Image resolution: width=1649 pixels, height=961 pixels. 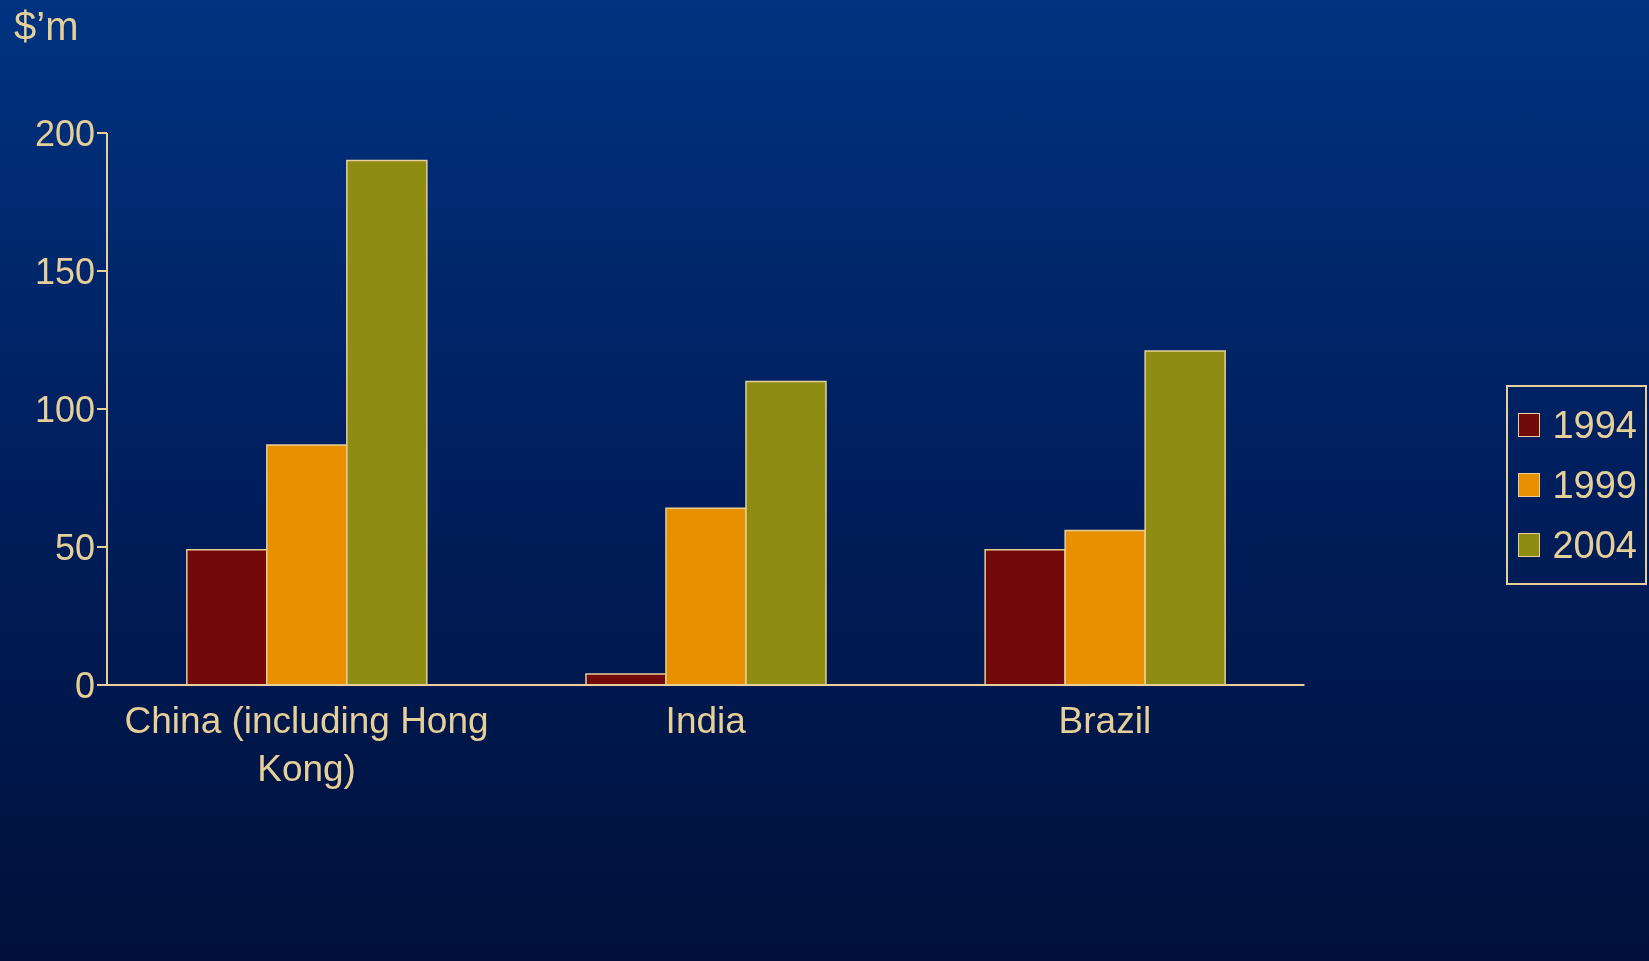 I want to click on x-tick-label: Brazil, so click(x=1105, y=720).